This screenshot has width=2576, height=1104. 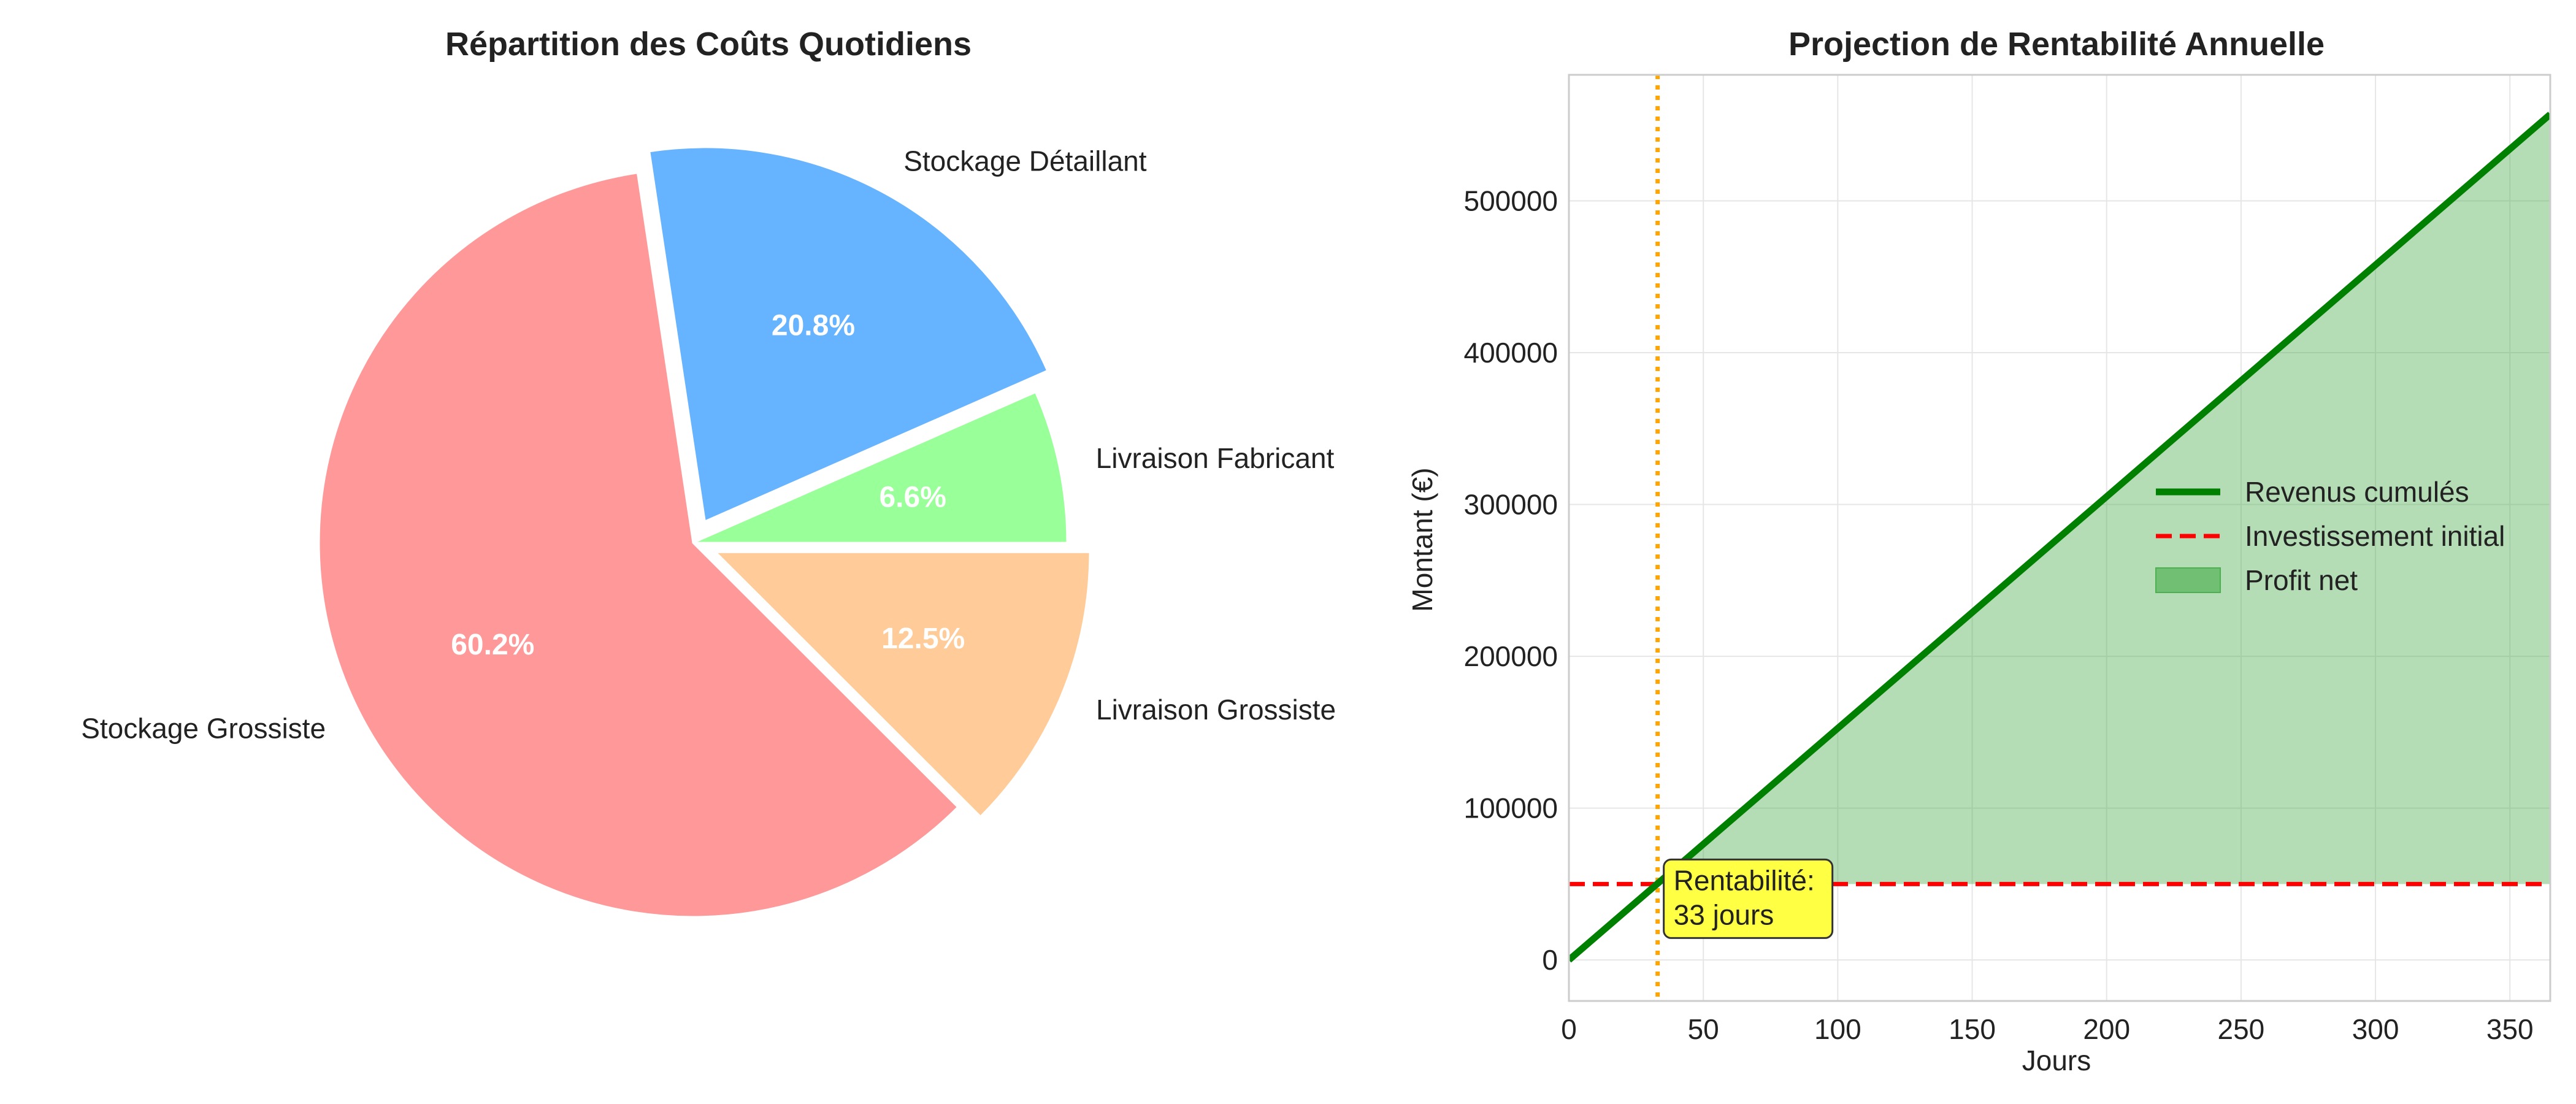 I want to click on x-tick-label: 300, so click(x=2375, y=1029).